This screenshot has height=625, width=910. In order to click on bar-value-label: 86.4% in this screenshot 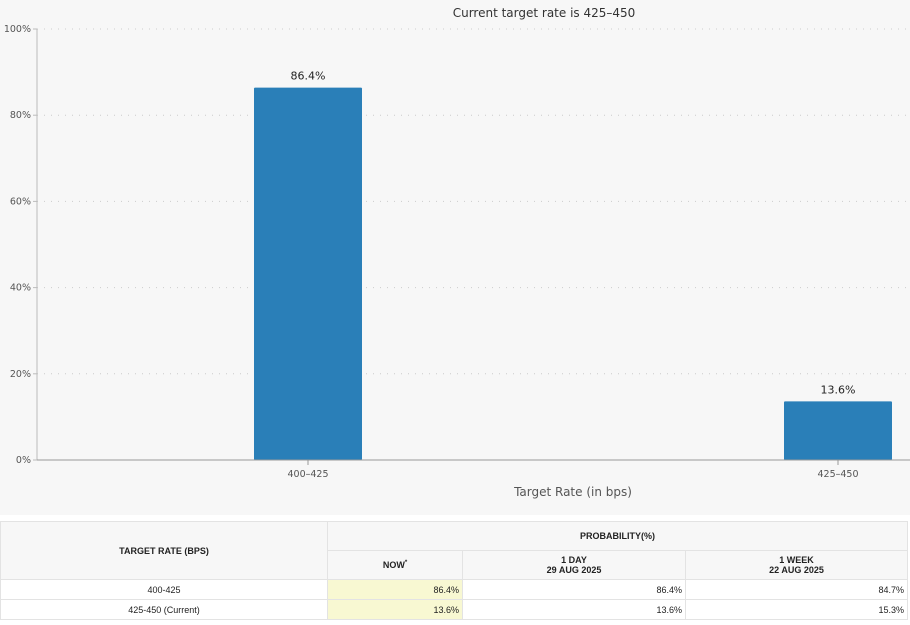, I will do `click(308, 76)`.